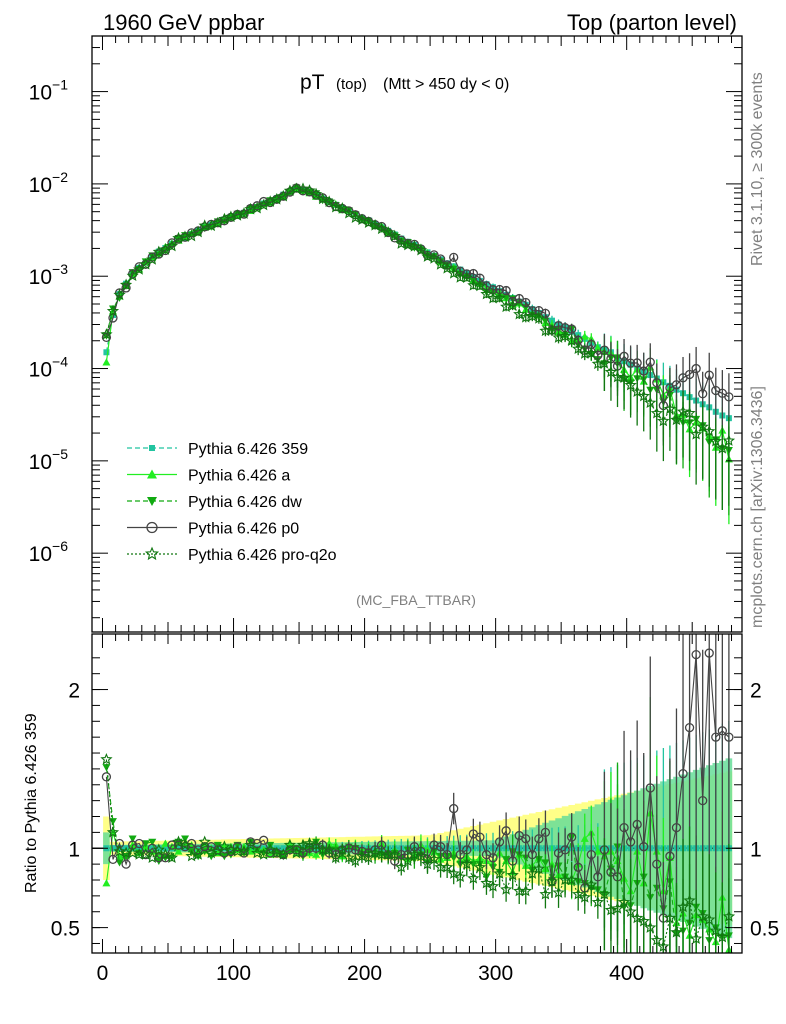 The image size is (786, 1024). Describe the element at coordinates (245, 502) in the screenshot. I see `legend-label-dw: Pythia 6.426 dw` at that location.